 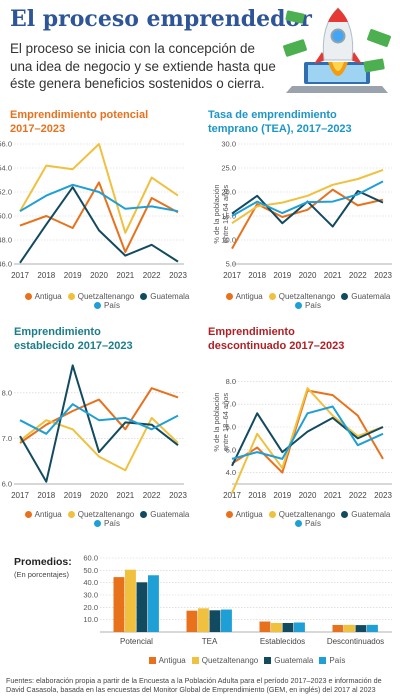 I want to click on legend-establecido: Antigua Quetzaltenango Guatemala País, so click(x=110, y=519).